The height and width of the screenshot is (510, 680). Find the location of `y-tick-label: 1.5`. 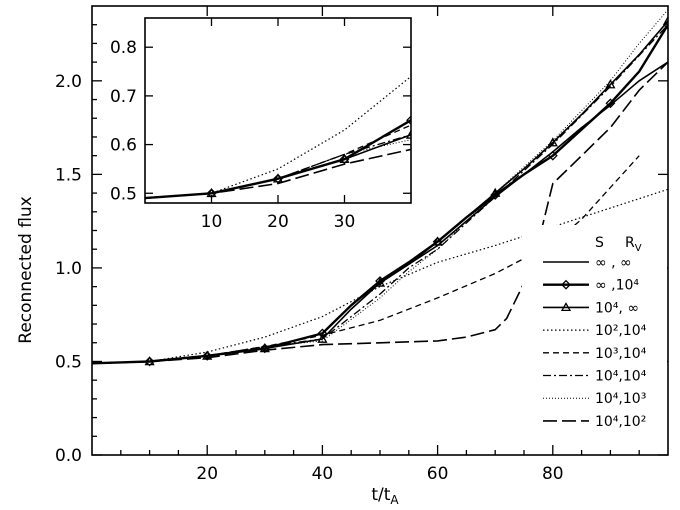

y-tick-label: 1.5 is located at coordinates (68, 175).